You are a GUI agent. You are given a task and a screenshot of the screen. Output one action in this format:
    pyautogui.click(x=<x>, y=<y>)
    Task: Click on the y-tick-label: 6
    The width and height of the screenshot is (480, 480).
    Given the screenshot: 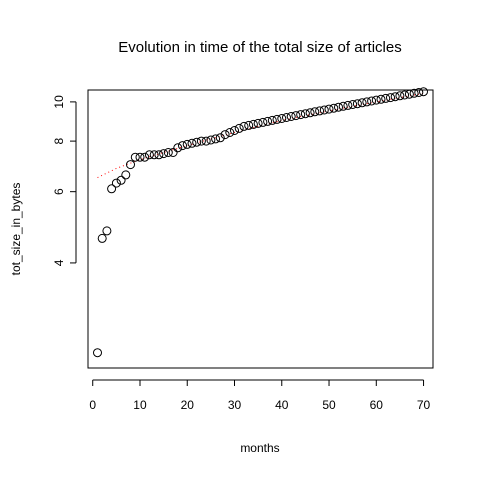 What is the action you would take?
    pyautogui.click(x=59, y=191)
    